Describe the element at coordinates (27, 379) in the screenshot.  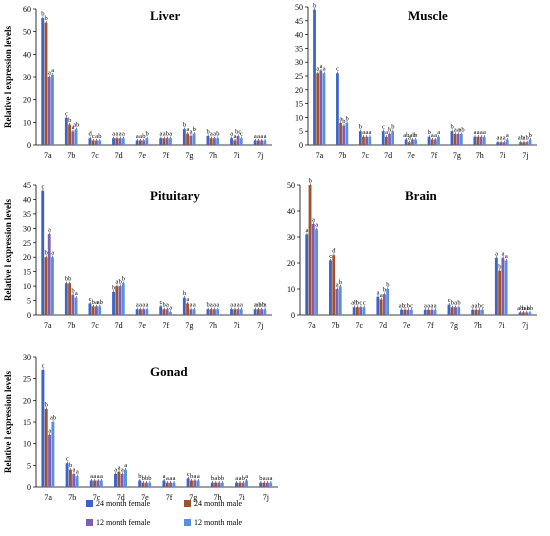
I see `y-tick-label: 25` at that location.